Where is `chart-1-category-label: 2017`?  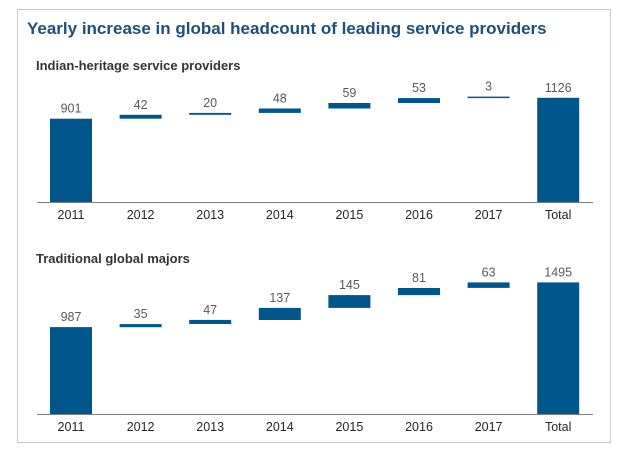
chart-1-category-label: 2017 is located at coordinates (489, 215).